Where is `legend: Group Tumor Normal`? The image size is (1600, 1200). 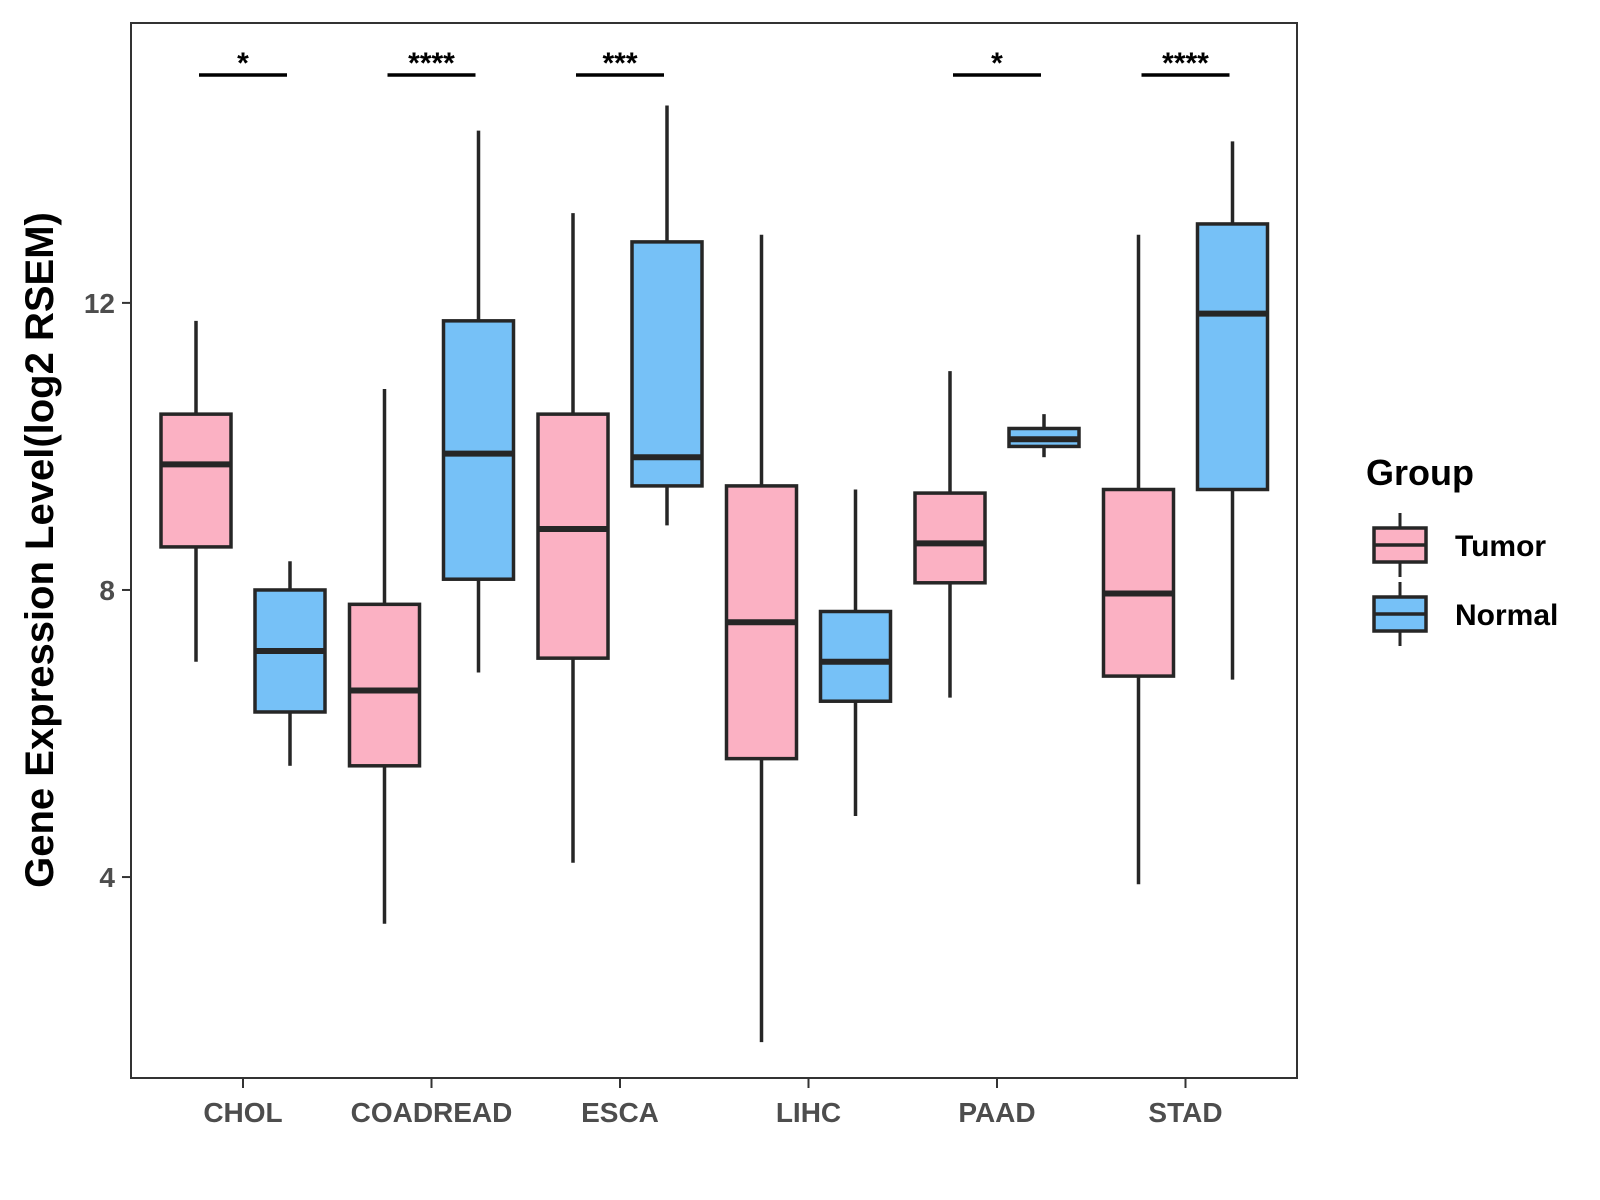 legend: Group Tumor Normal is located at coordinates (1462, 549).